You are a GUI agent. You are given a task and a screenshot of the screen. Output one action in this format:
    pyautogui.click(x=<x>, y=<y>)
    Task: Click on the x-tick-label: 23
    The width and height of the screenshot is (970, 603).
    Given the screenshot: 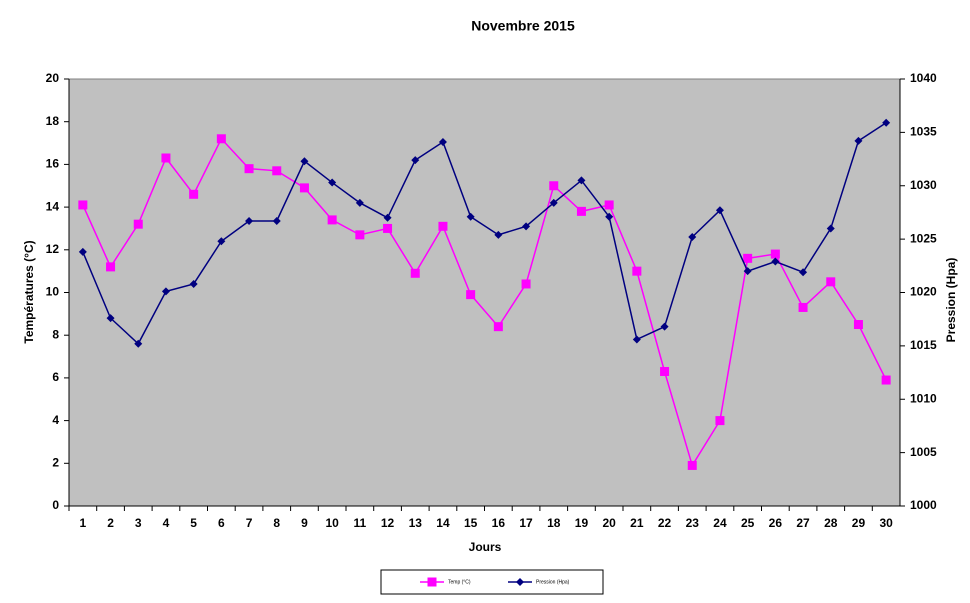 What is the action you would take?
    pyautogui.click(x=693, y=523)
    